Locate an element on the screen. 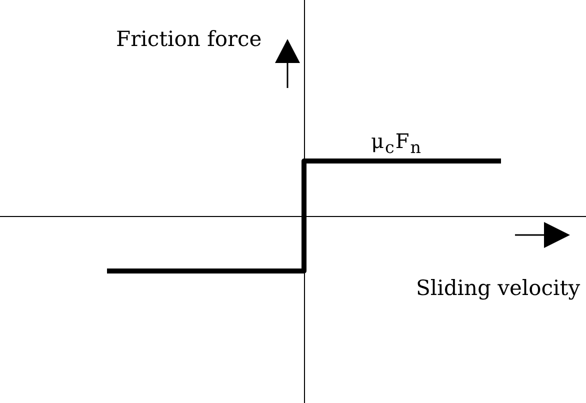 This screenshot has width=586, height=403. text: Friction force is located at coordinates (189, 39).